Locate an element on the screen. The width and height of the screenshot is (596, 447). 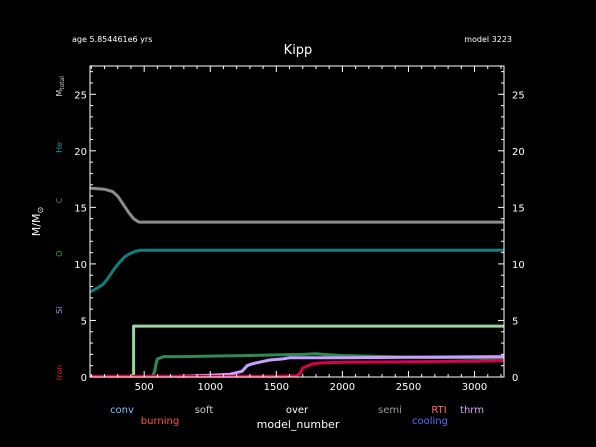
y-tick-label: 0 is located at coordinates (84, 378).